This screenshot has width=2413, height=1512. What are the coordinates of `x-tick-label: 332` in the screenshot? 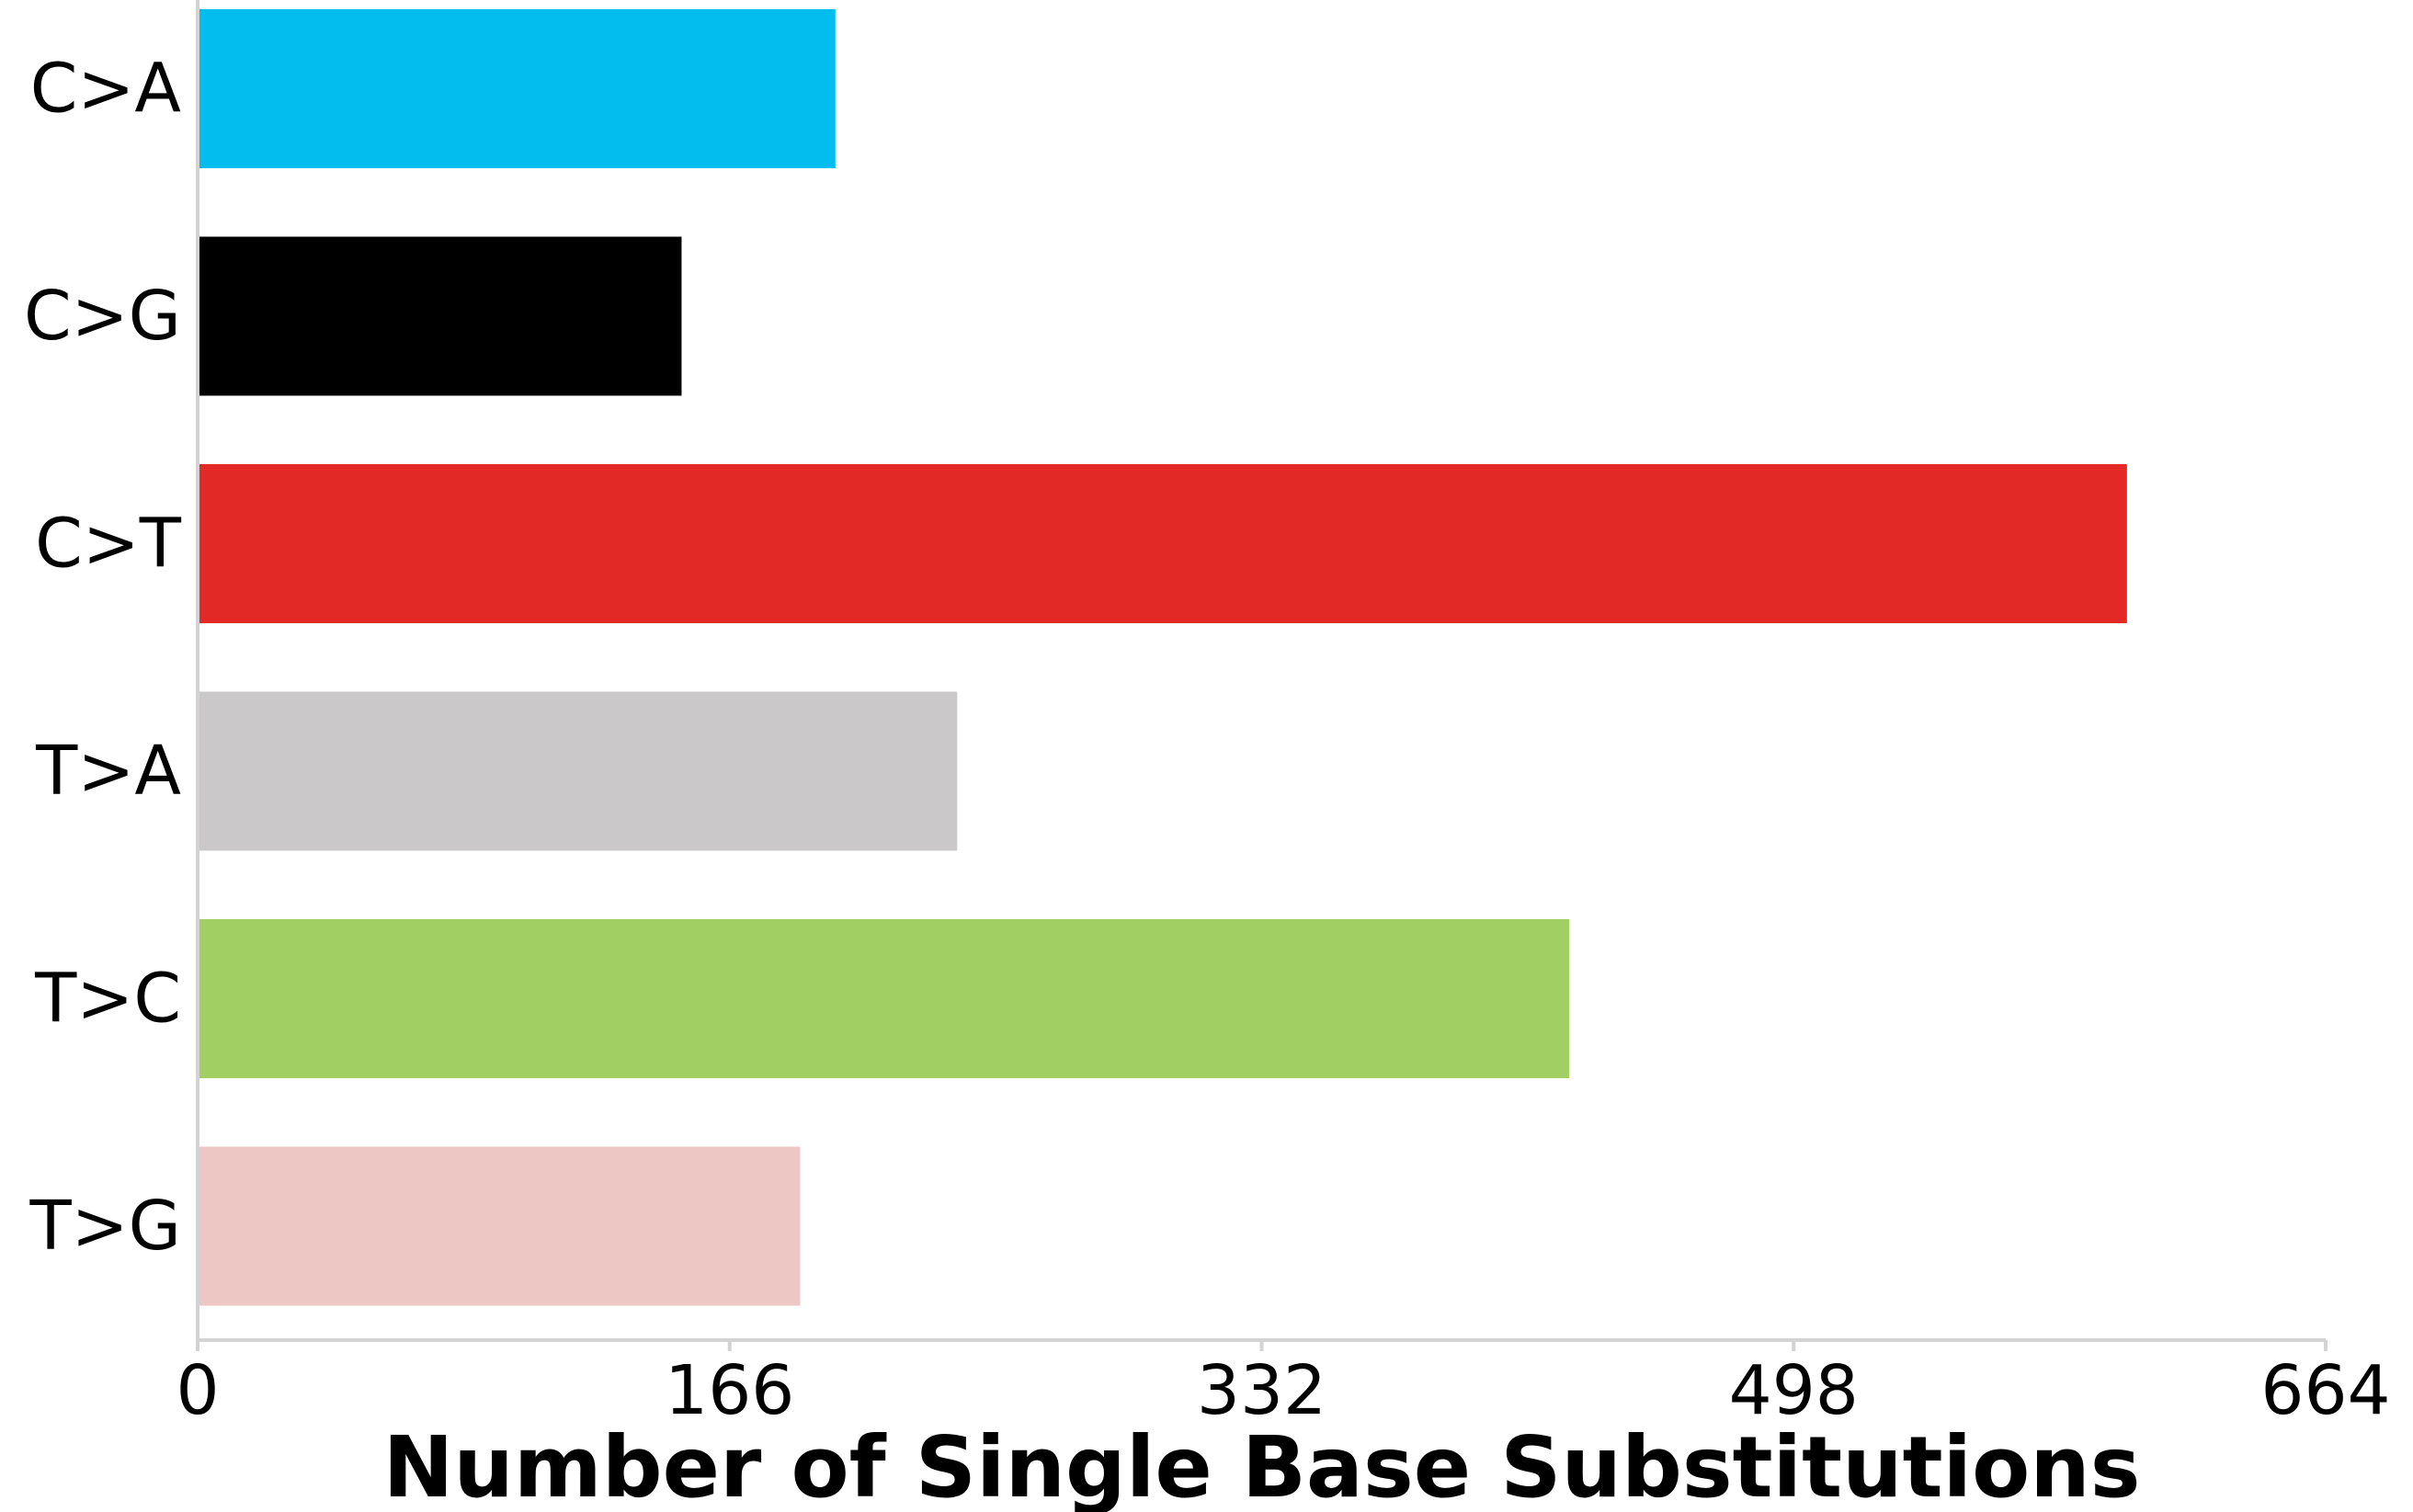 It's located at (1261, 1390).